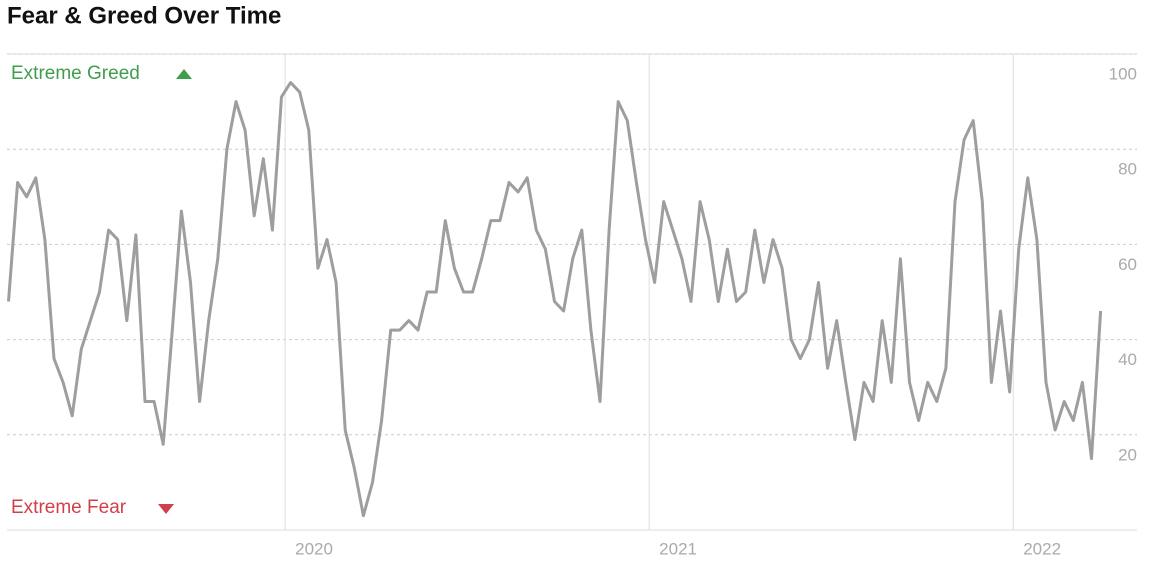  Describe the element at coordinates (1127, 264) in the screenshot. I see `y-tick-label: 60` at that location.